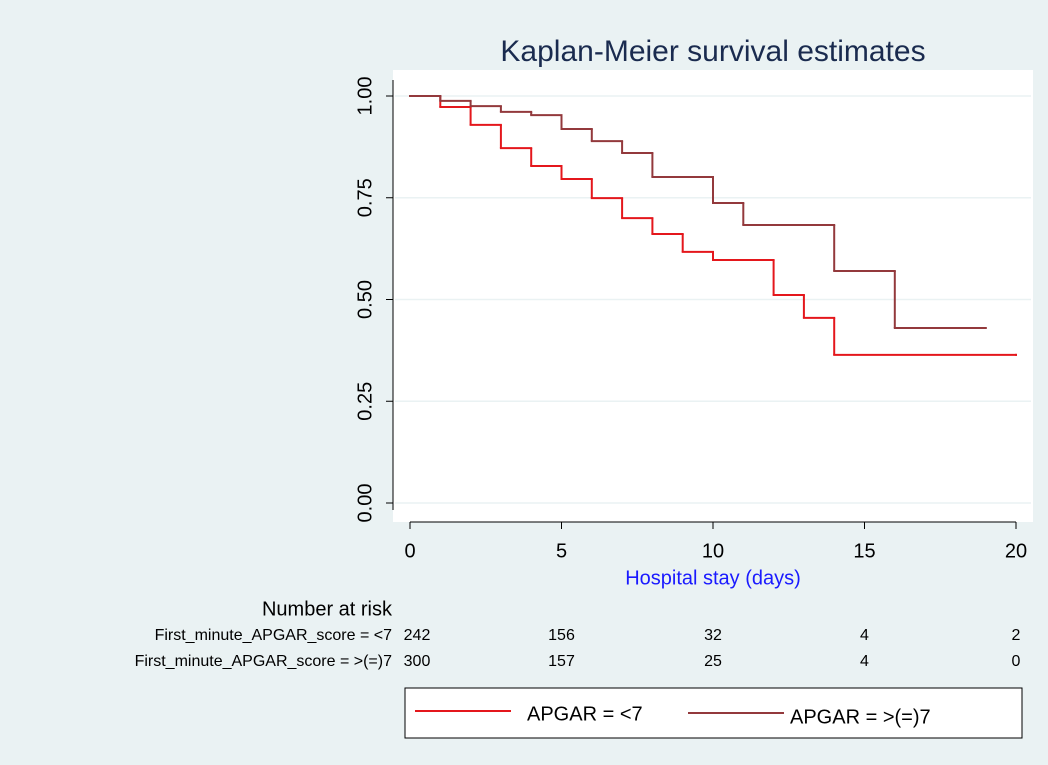  What do you see at coordinates (417, 661) in the screenshot?
I see `risk-count: 300` at bounding box center [417, 661].